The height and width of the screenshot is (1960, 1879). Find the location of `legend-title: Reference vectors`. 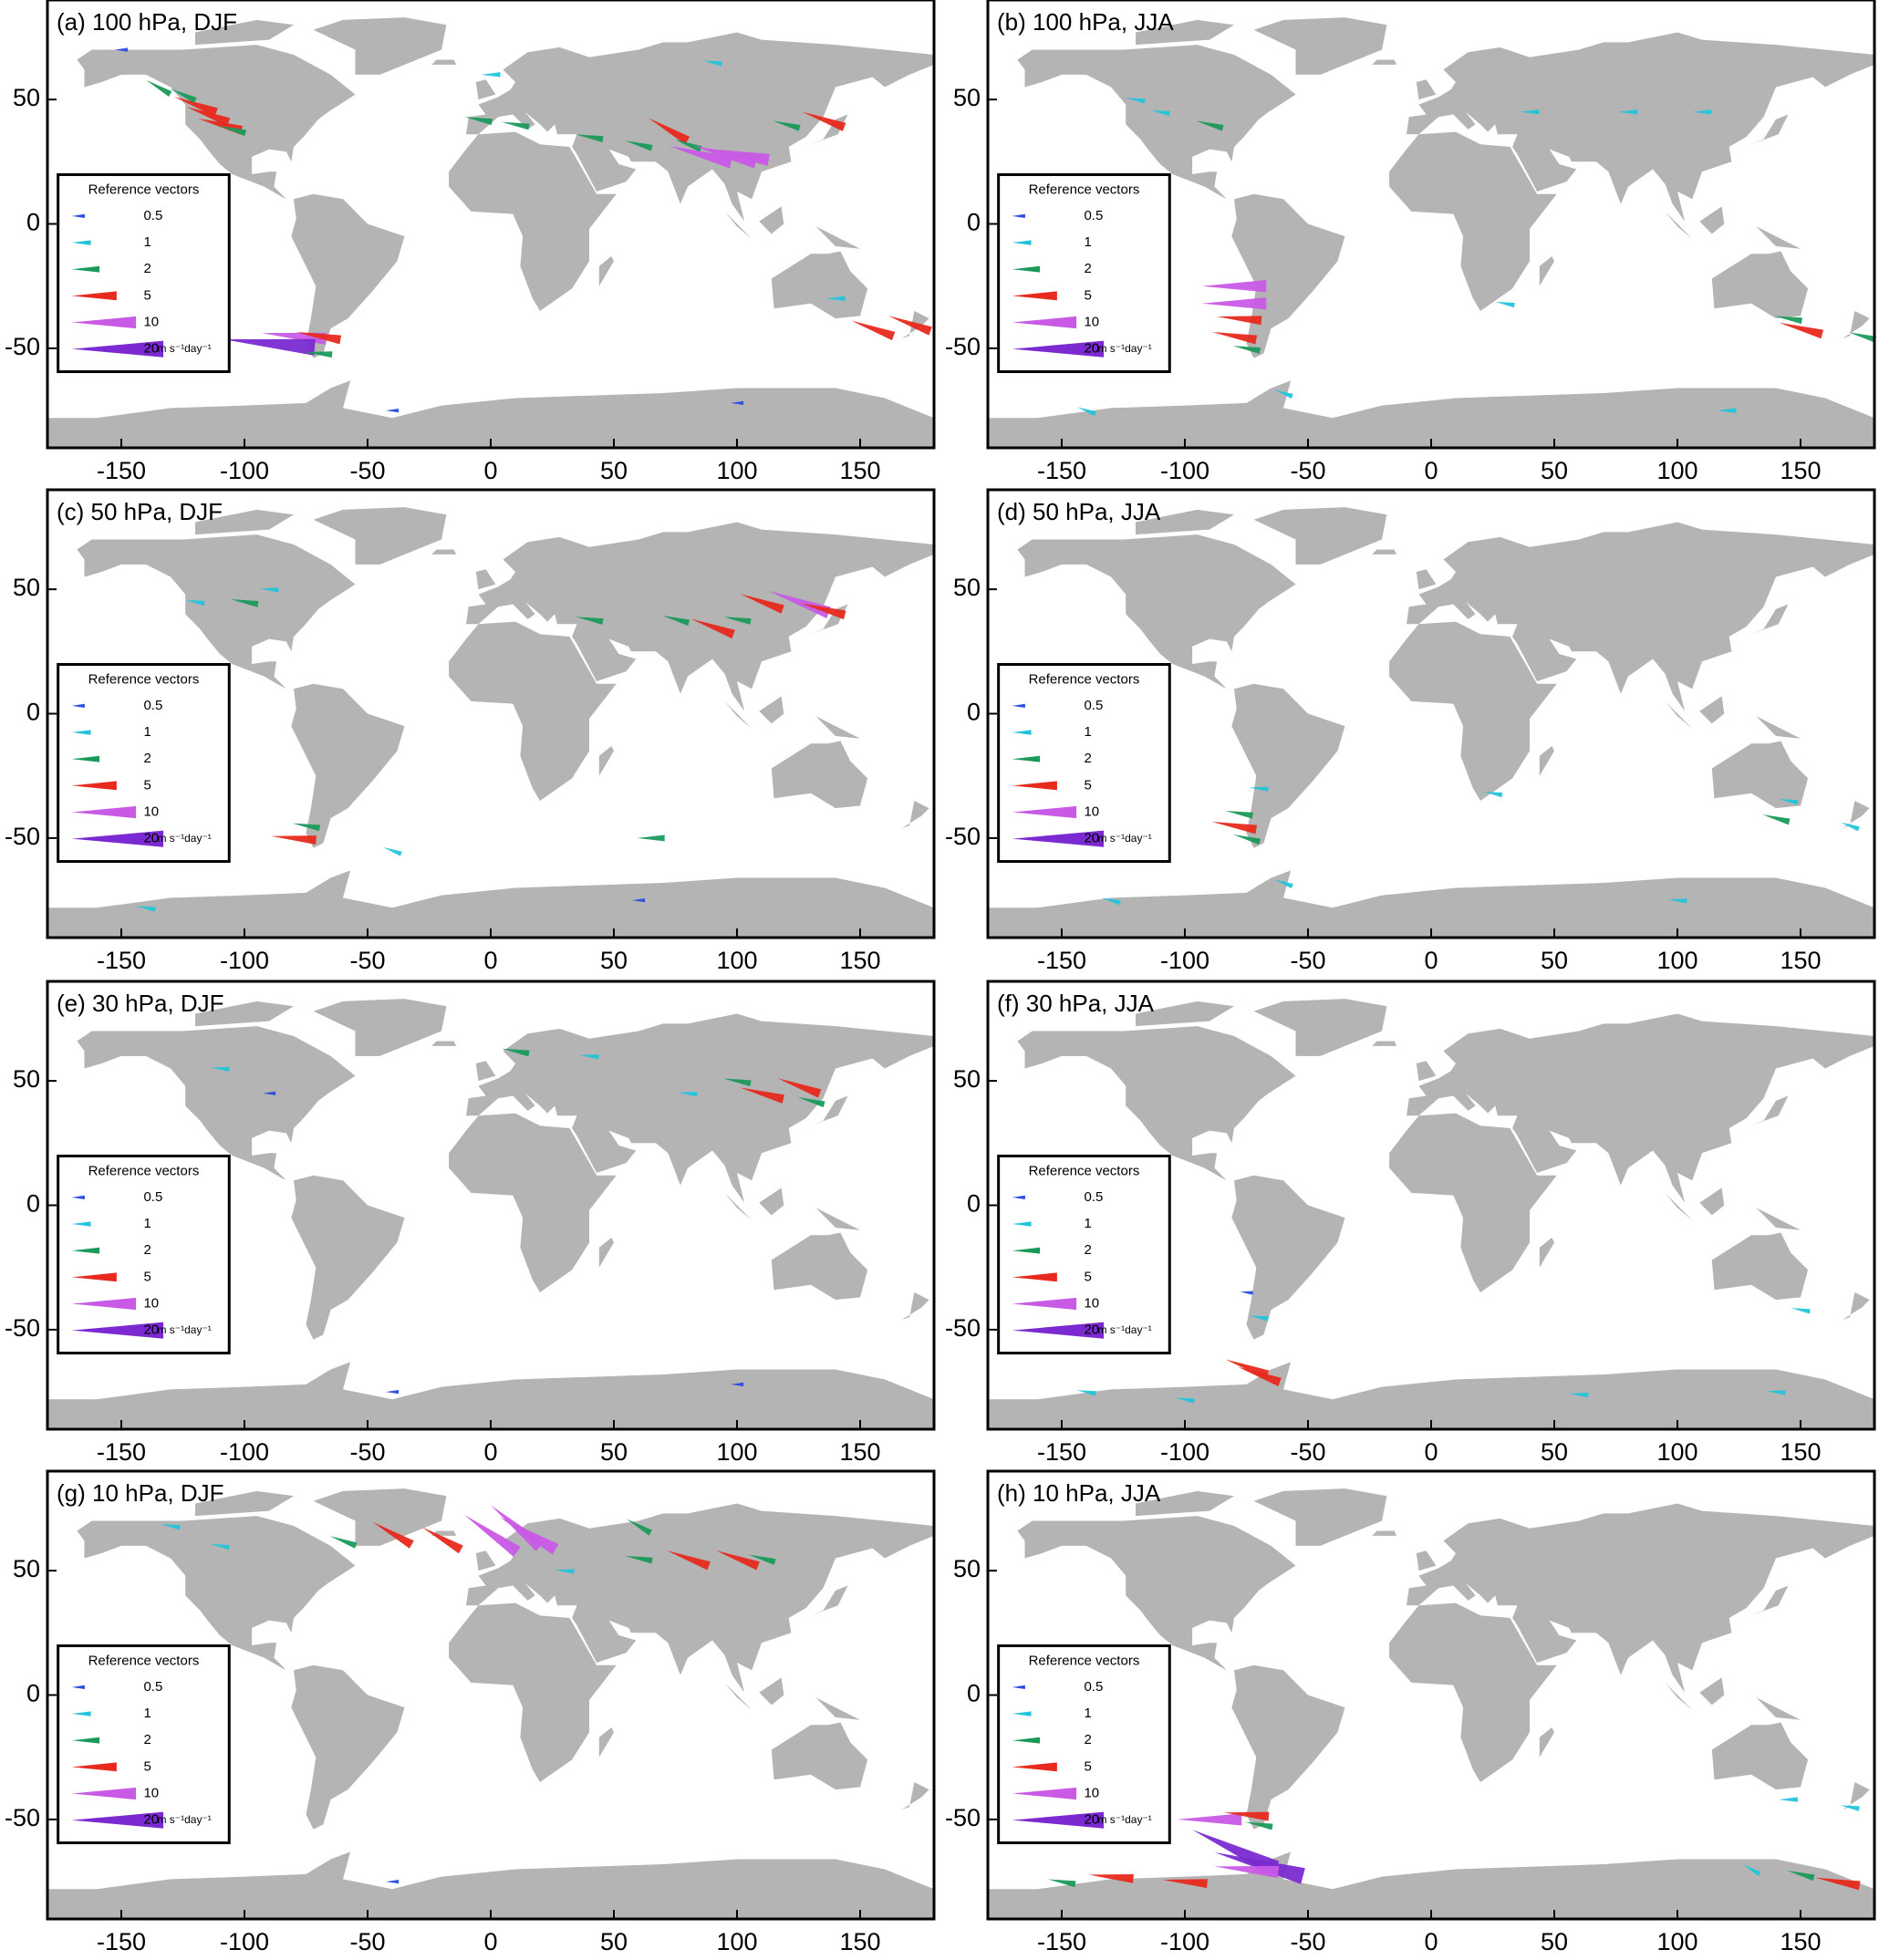

legend-title: Reference vectors is located at coordinates (1084, 1662).